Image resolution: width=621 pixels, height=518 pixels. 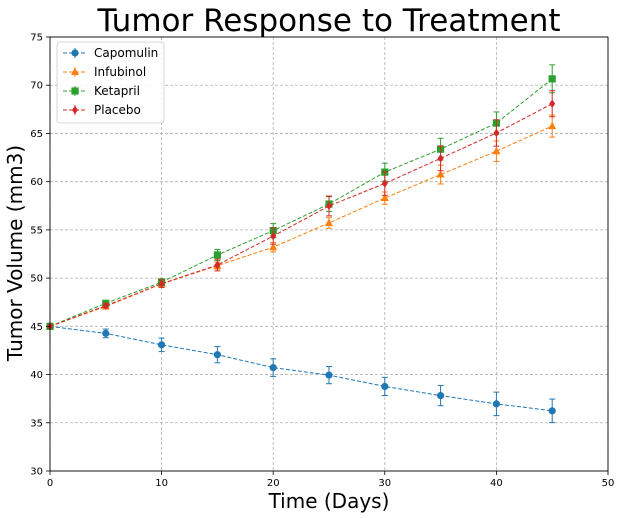 I want to click on chart-title: Tumor Response to Treatment, so click(x=328, y=21).